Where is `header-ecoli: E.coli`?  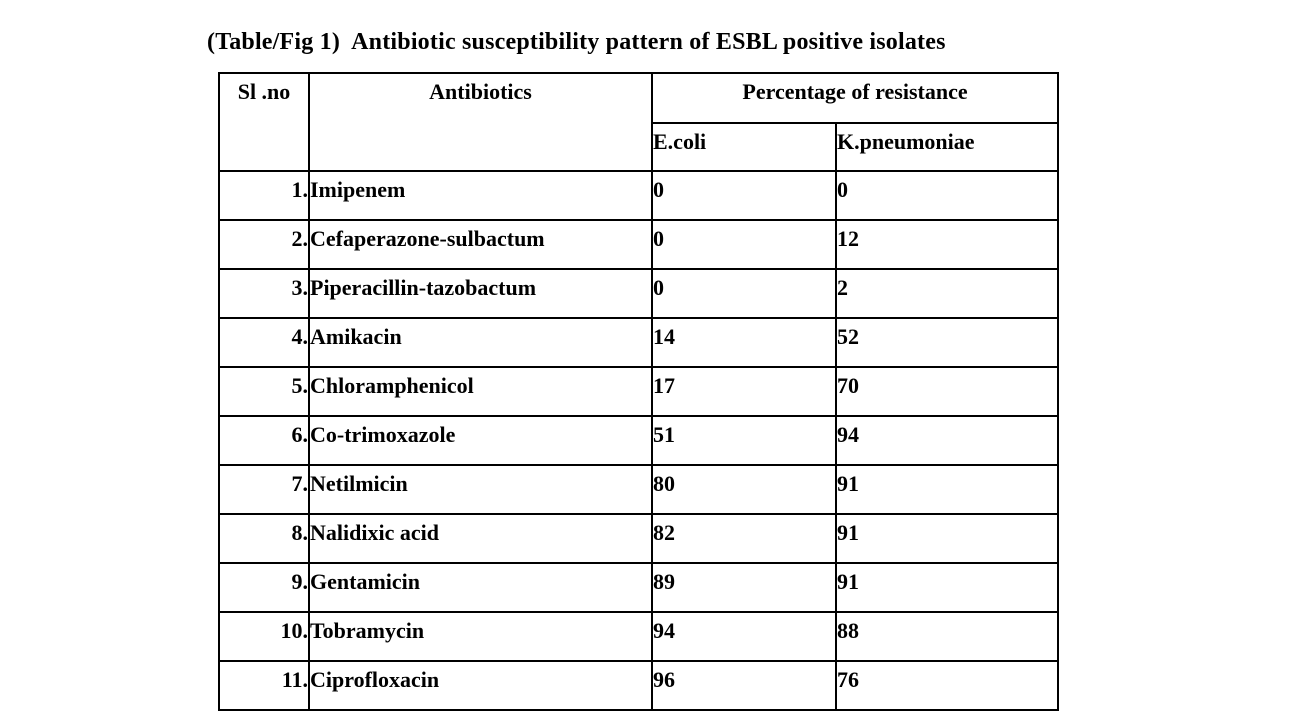
header-ecoli: E.coli is located at coordinates (744, 147).